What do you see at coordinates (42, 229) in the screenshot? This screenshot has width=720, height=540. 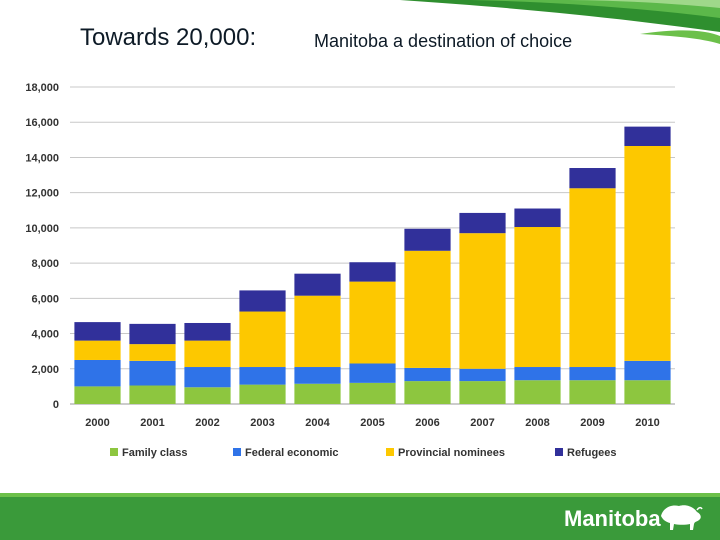 I see `y-tick-label: 10,000` at bounding box center [42, 229].